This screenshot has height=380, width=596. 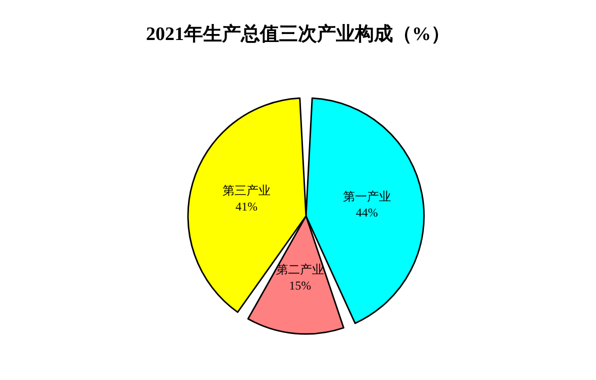 What do you see at coordinates (246, 191) in the screenshot?
I see `slice-label: 第三产业` at bounding box center [246, 191].